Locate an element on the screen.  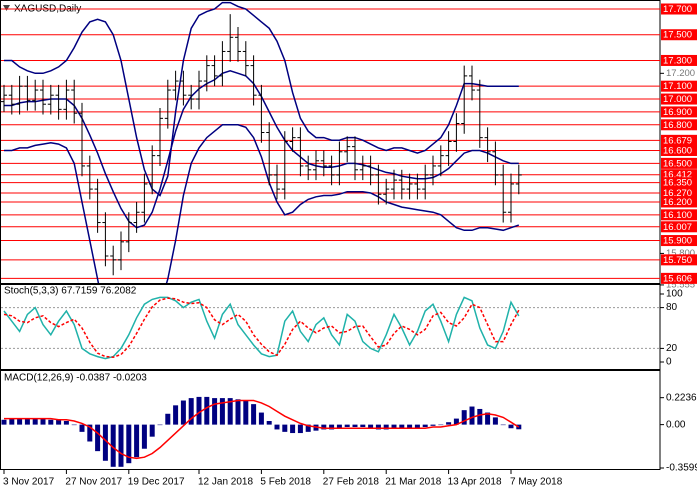
level-label: 15.606 is located at coordinates (677, 278).